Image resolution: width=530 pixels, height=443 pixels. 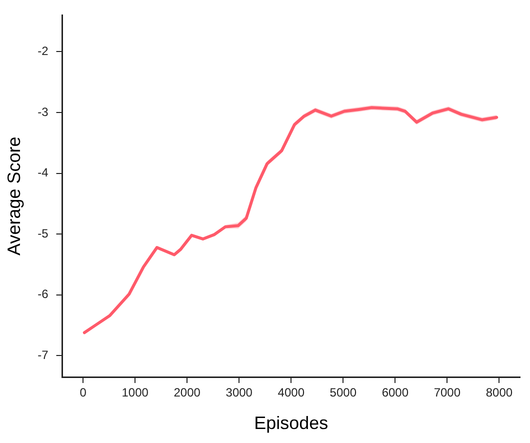 What do you see at coordinates (499, 393) in the screenshot?
I see `x-tick-label: 8000` at bounding box center [499, 393].